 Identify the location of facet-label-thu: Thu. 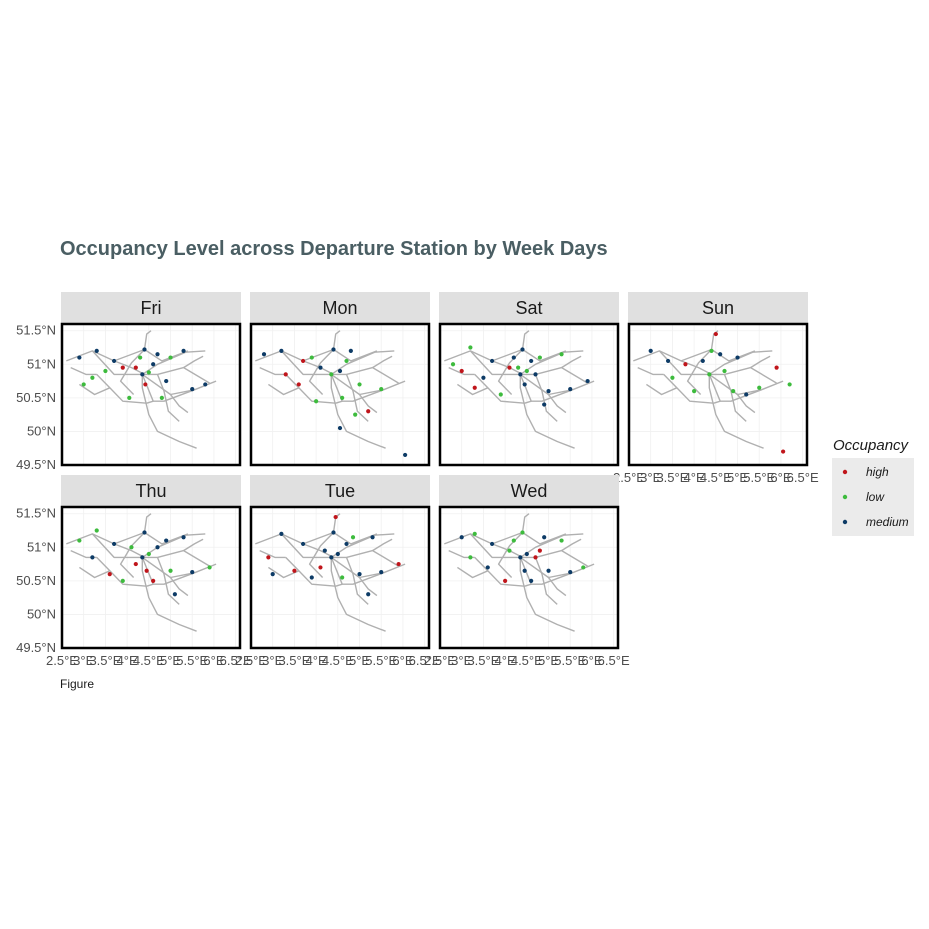
(150, 491).